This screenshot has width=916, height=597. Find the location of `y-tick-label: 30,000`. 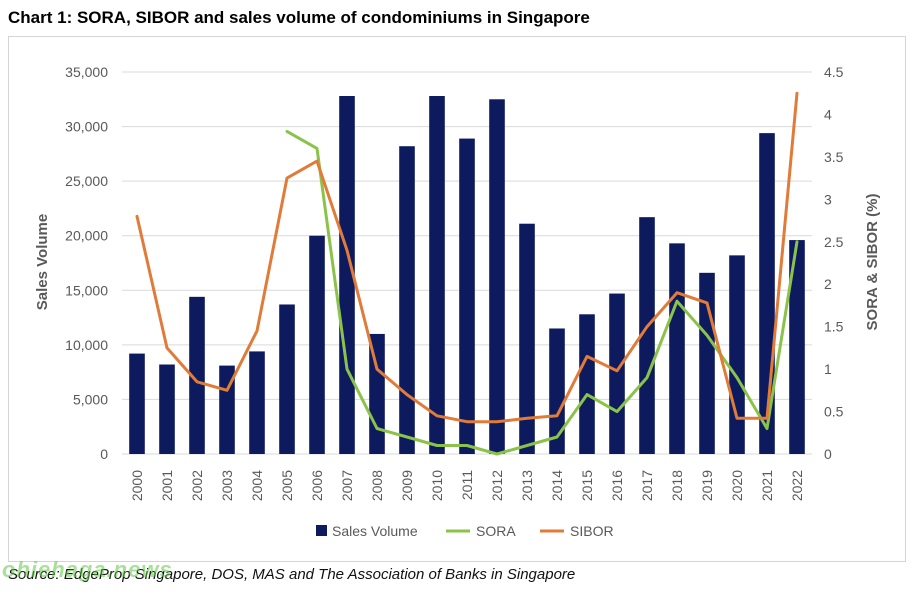

y-tick-label: 30,000 is located at coordinates (86, 127).